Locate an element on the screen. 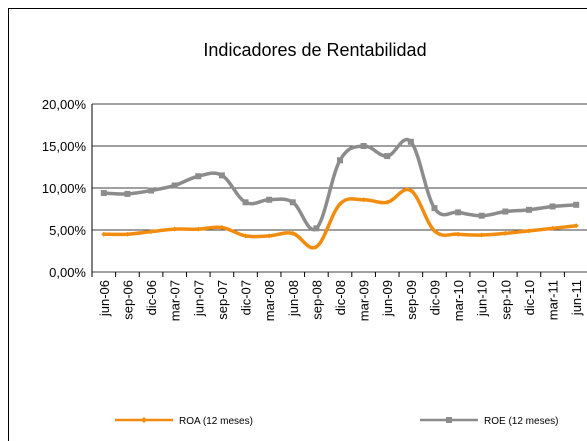 This screenshot has height=441, width=587. x-tick-label: sep-10 is located at coordinates (505, 300).